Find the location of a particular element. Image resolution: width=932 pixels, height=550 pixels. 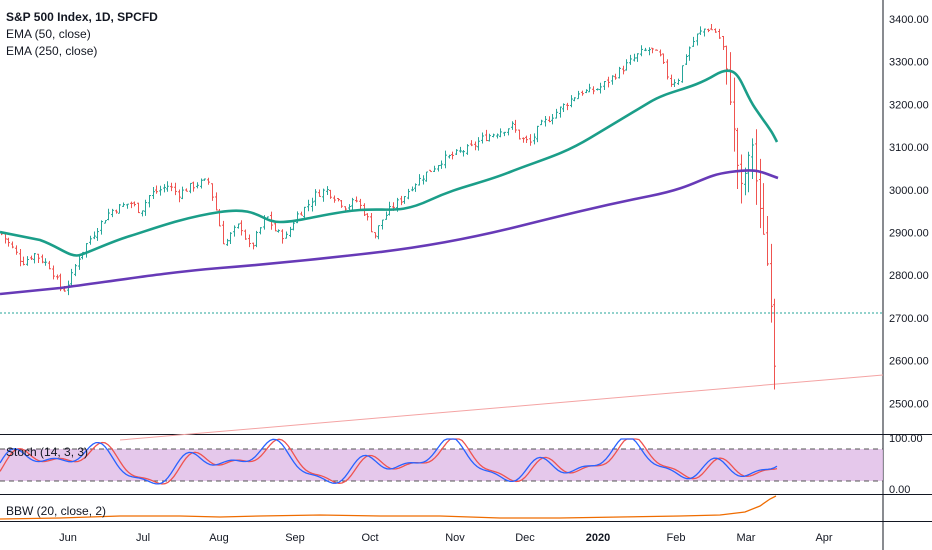

price-tick-label: 3300.00 is located at coordinates (909, 63).